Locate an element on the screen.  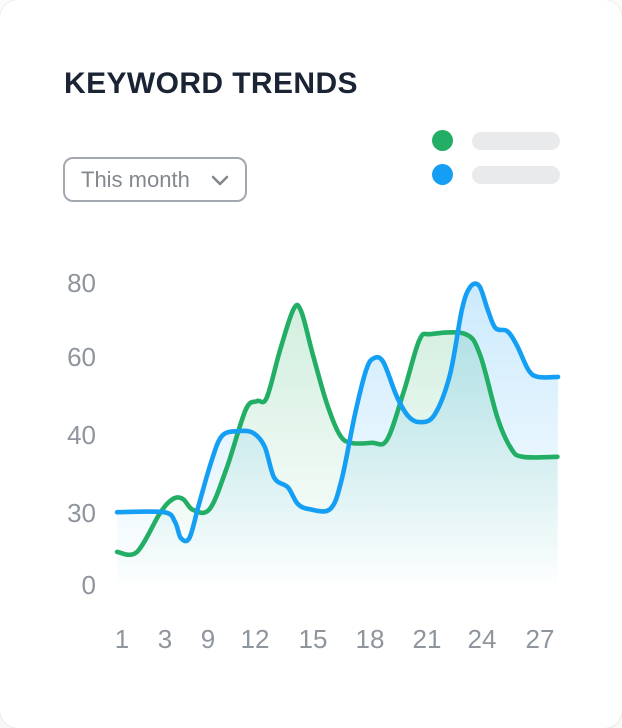
y-axis-label: 80 is located at coordinates (81, 283).